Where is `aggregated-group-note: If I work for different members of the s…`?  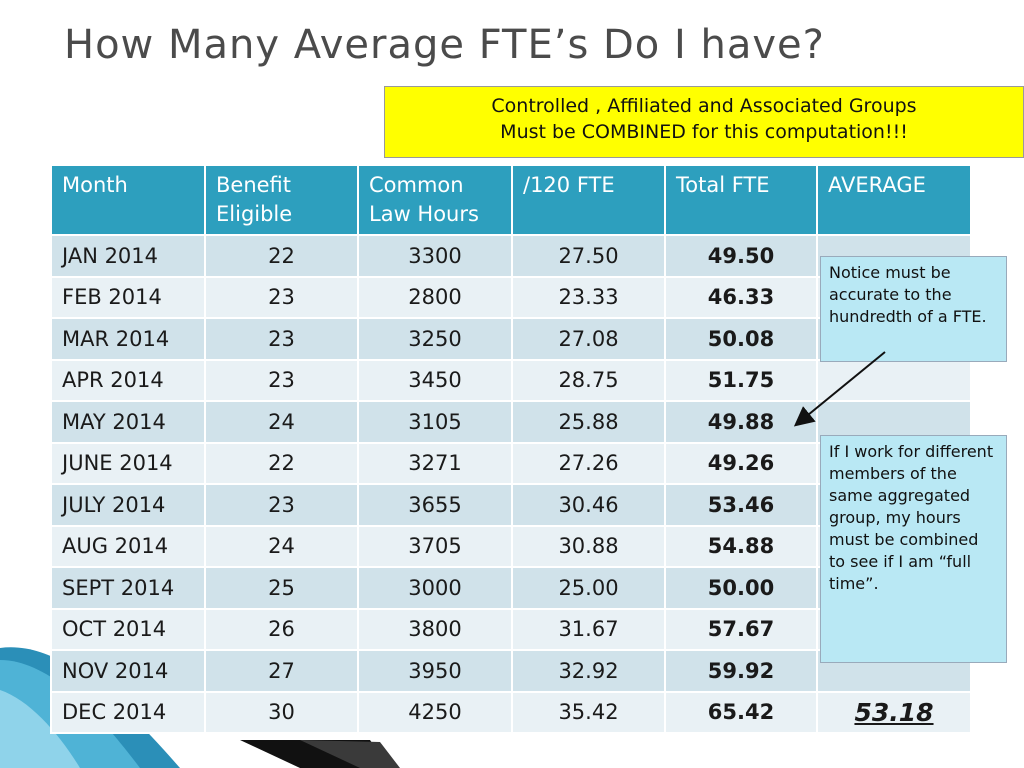 aggregated-group-note: If I work for different members of the s… is located at coordinates (913, 549).